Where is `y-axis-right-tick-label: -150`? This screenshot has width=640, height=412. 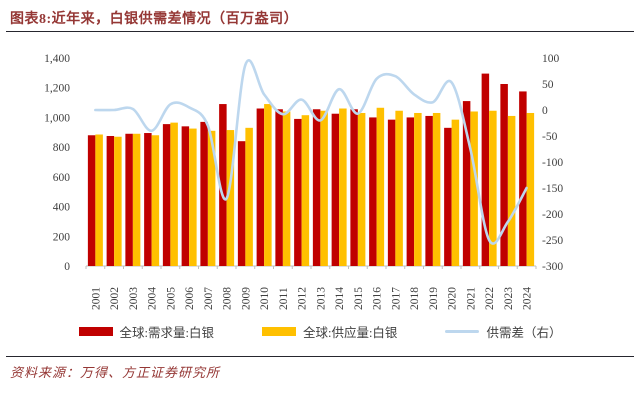 y-axis-right-tick-label: -150 is located at coordinates (552, 189).